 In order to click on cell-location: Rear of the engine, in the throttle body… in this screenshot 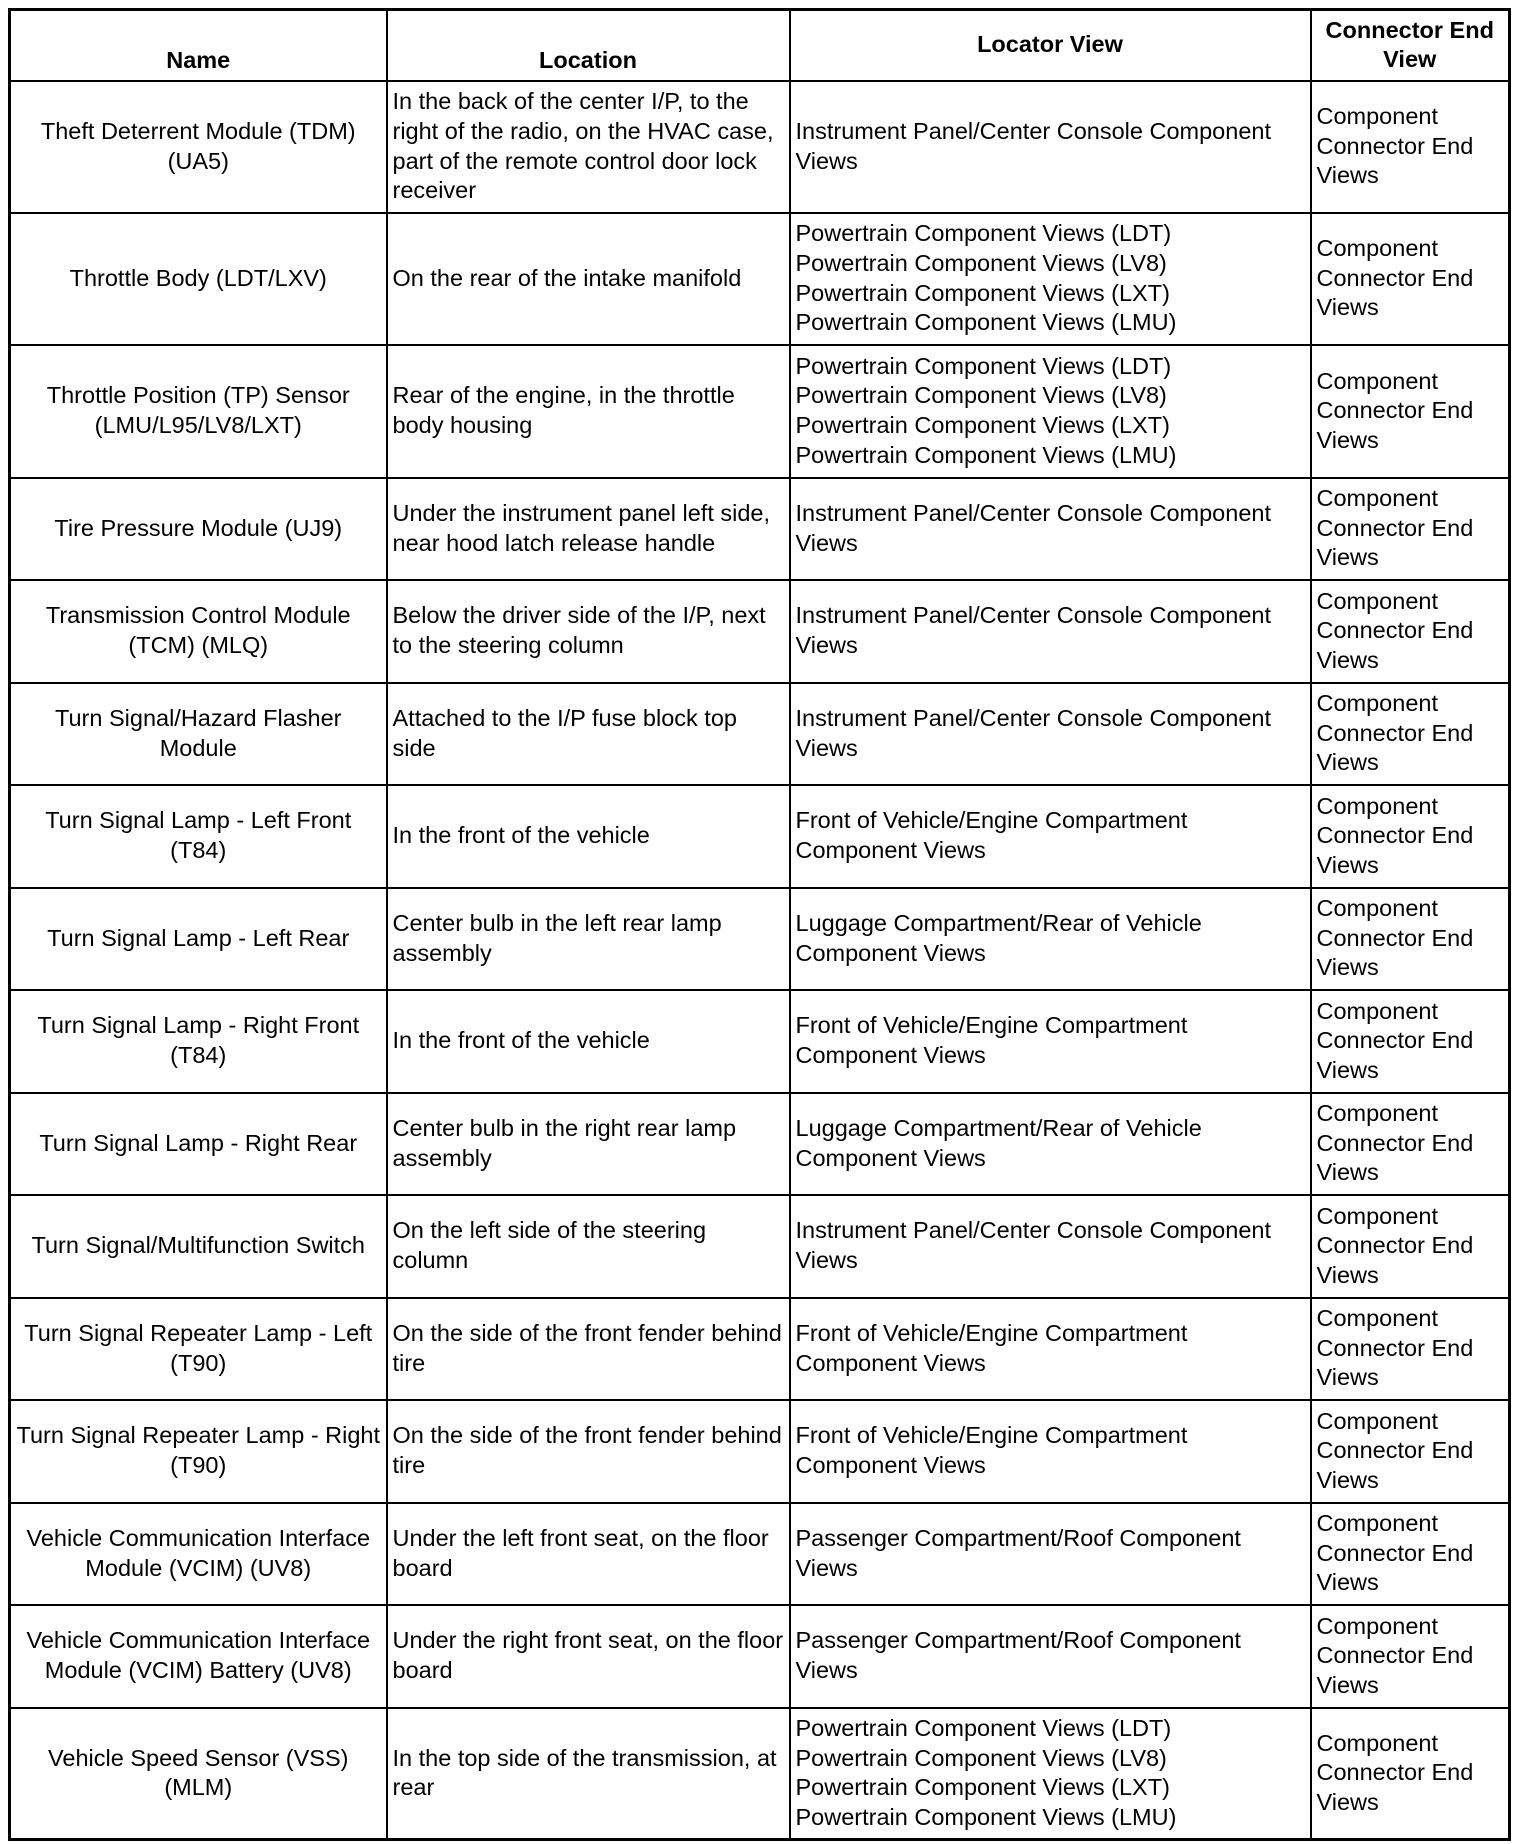, I will do `click(588, 411)`.